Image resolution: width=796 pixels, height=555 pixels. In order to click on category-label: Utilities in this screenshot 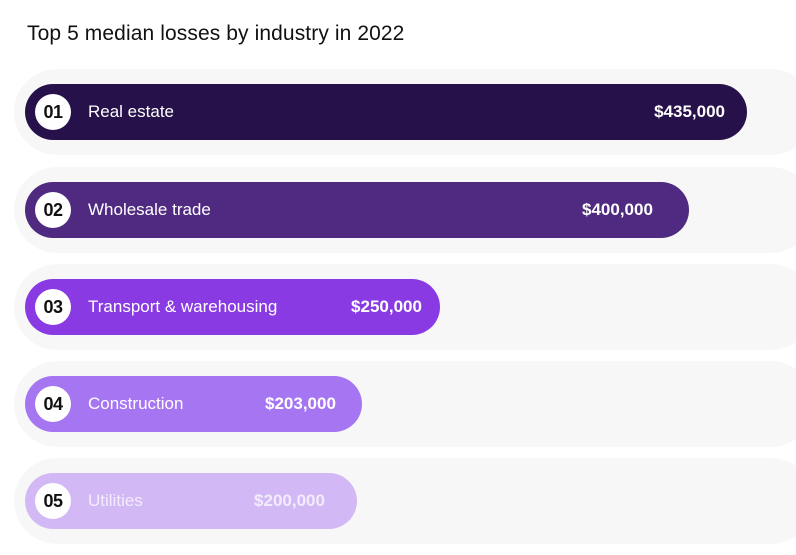, I will do `click(115, 500)`.